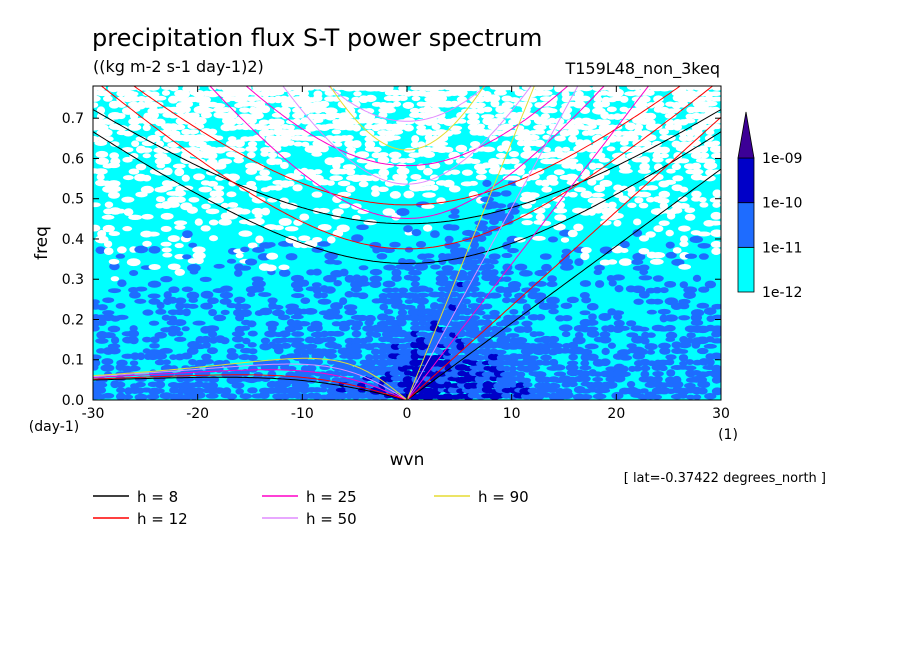  What do you see at coordinates (157, 497) in the screenshot?
I see `legend-label: h = 8` at bounding box center [157, 497].